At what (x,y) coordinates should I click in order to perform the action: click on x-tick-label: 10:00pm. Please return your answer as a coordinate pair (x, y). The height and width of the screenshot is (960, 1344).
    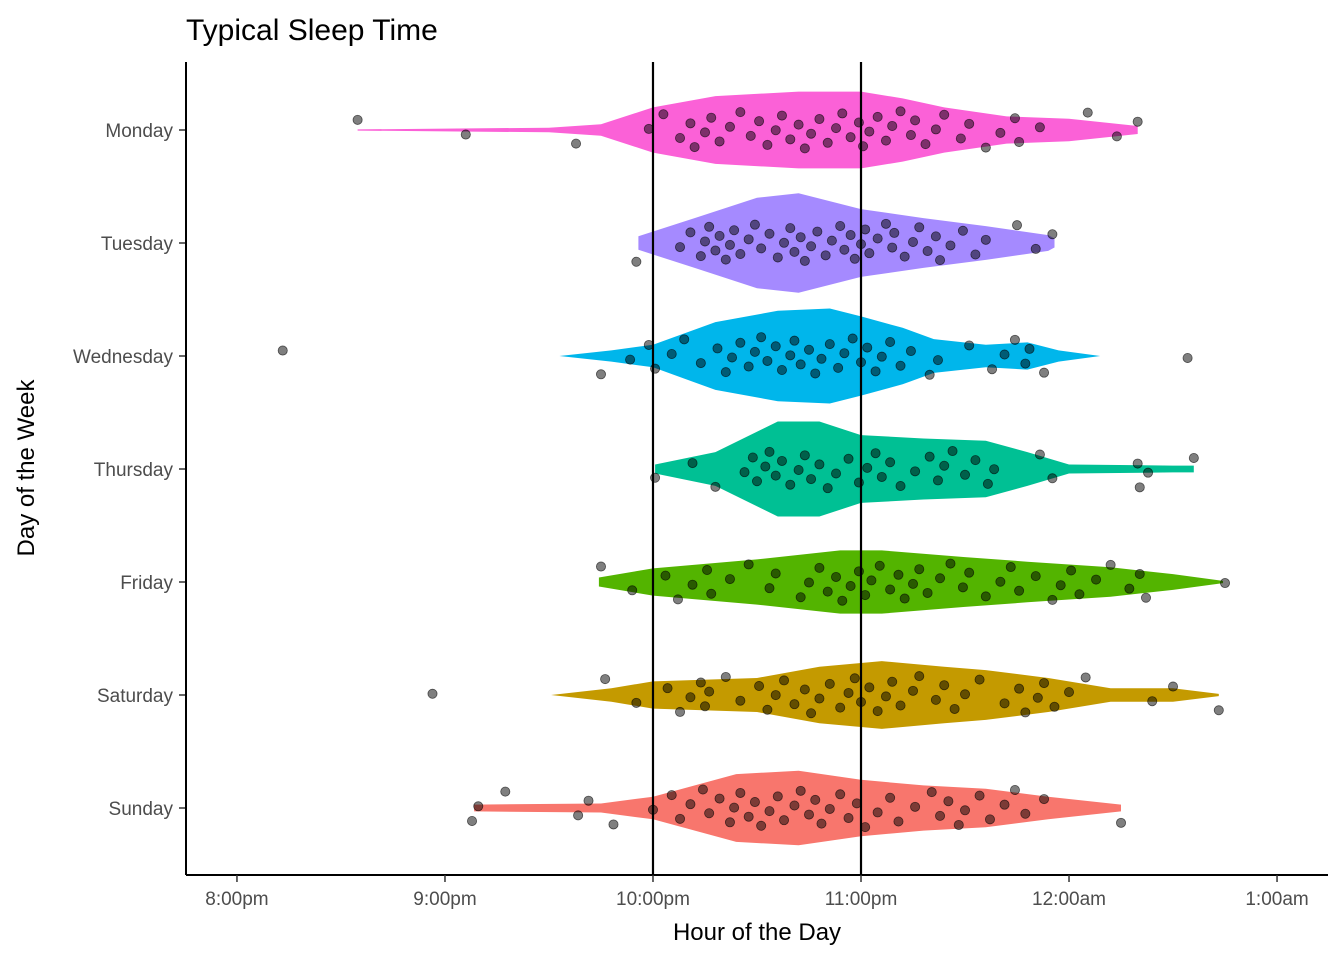
    Looking at the image, I should click on (653, 899).